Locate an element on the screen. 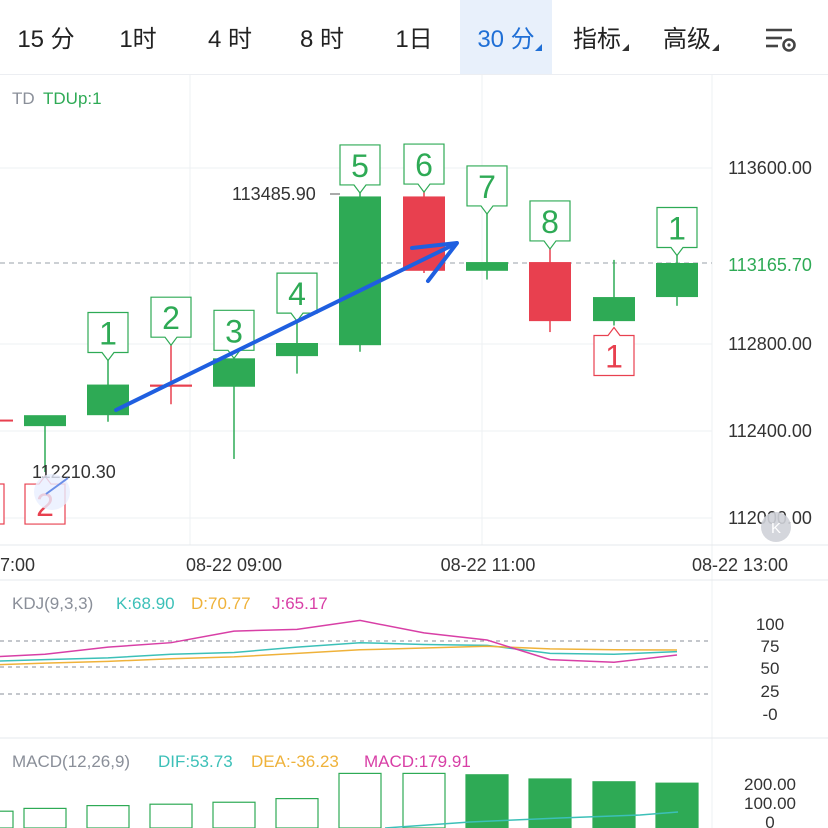 Image resolution: width=828 pixels, height=828 pixels. kdj-tick: 75 is located at coordinates (770, 646).